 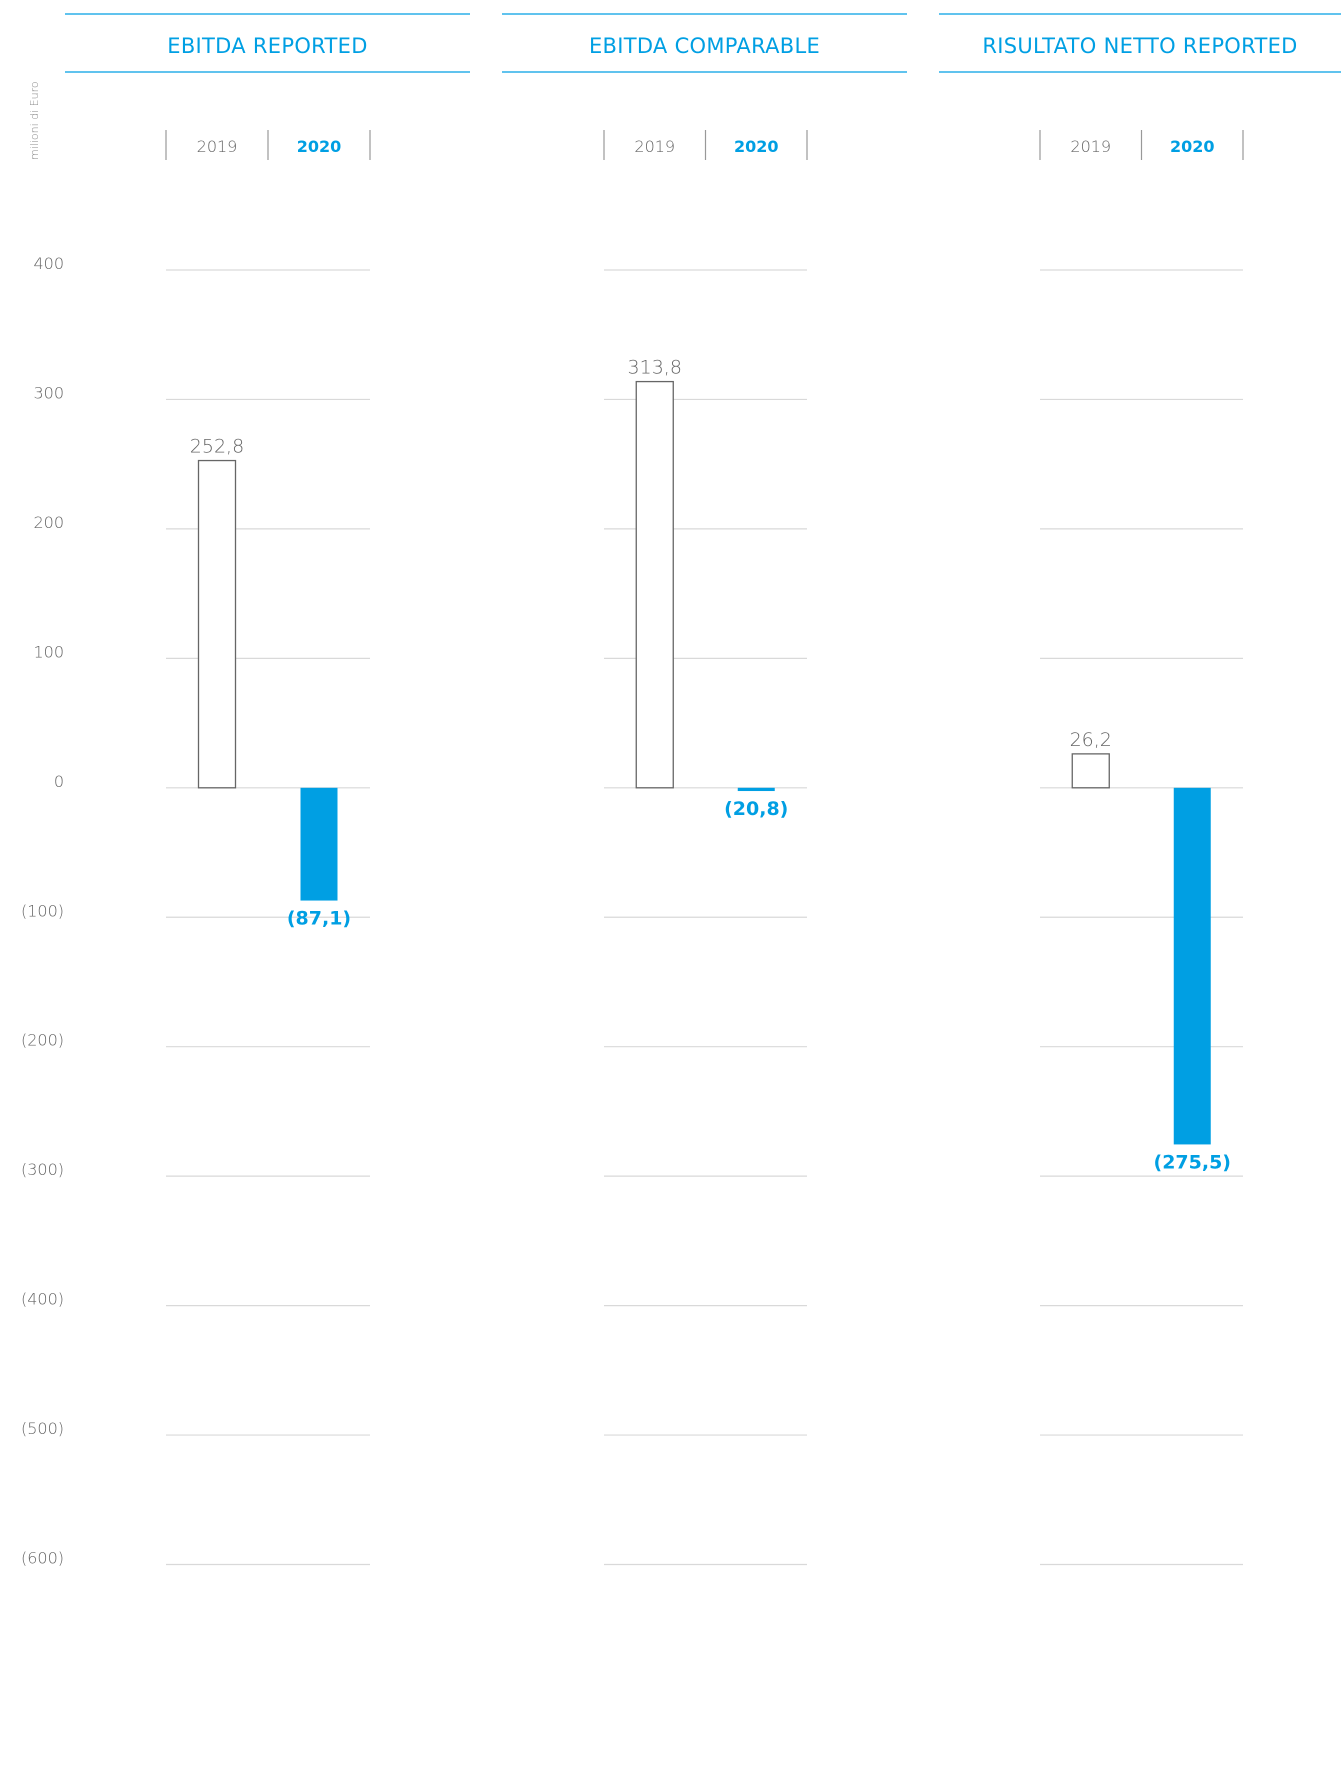 What do you see at coordinates (1091, 740) in the screenshot?
I see `data-label: 26,2` at bounding box center [1091, 740].